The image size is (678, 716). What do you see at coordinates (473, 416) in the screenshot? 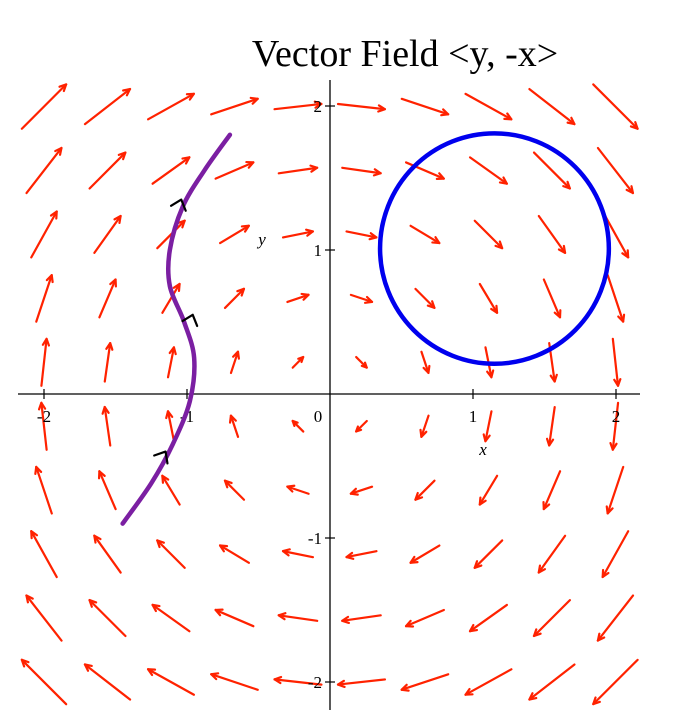
I see `x-tick-label: 1` at bounding box center [473, 416].